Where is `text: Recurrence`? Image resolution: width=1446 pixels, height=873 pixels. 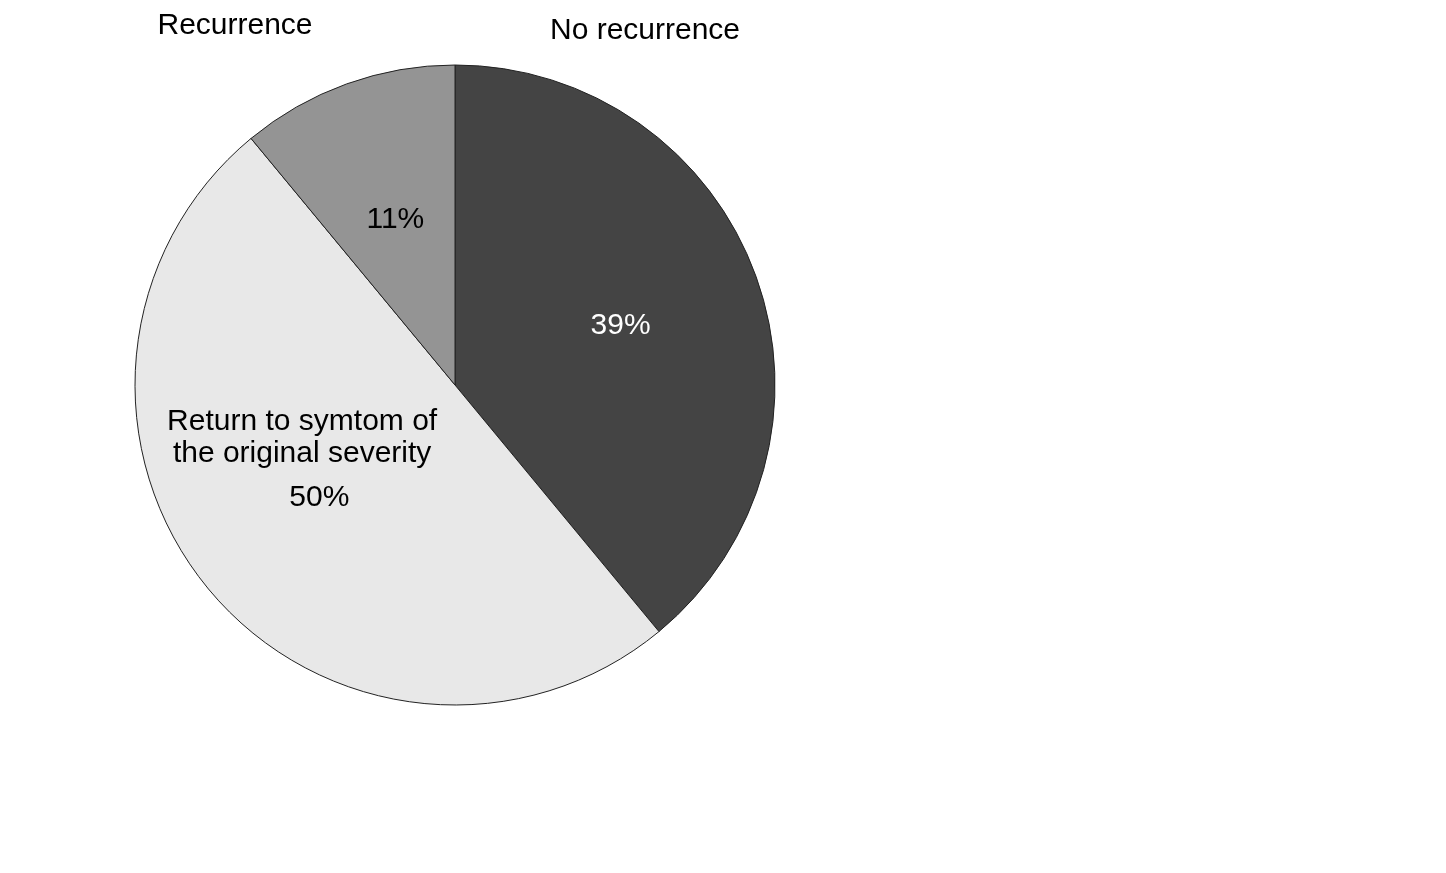
text: Recurrence is located at coordinates (235, 23).